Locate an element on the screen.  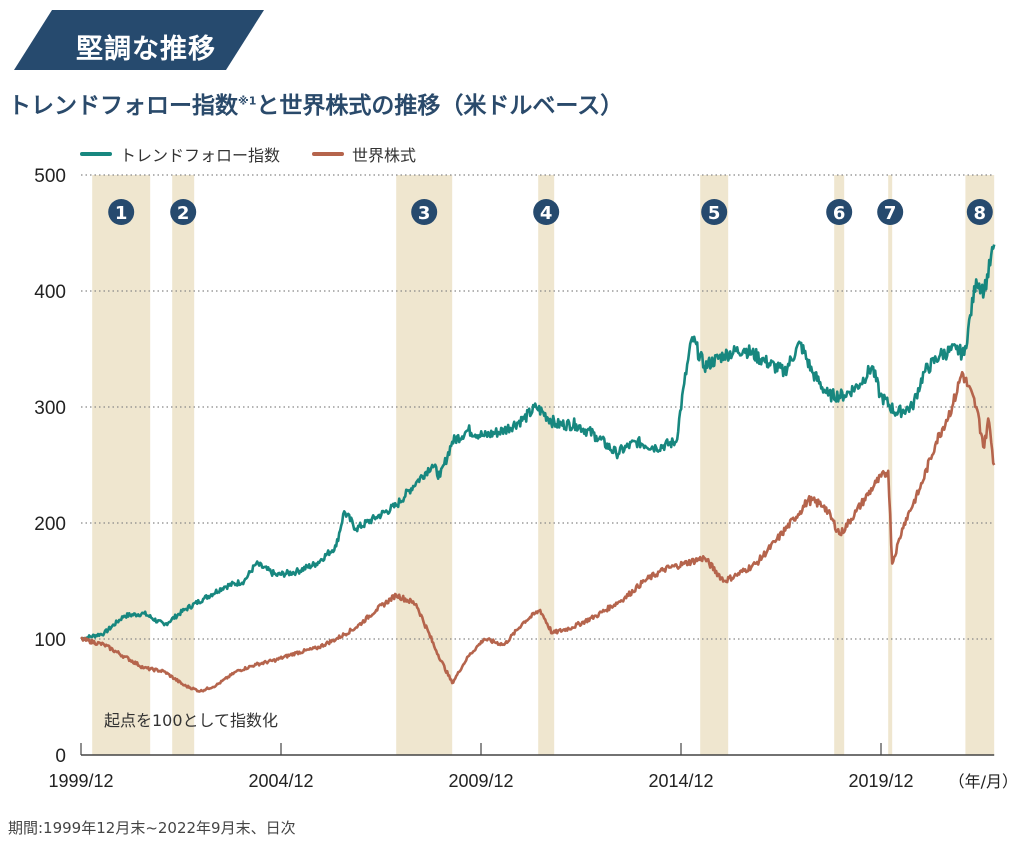
y-tick-label: 200 is located at coordinates (50, 524).